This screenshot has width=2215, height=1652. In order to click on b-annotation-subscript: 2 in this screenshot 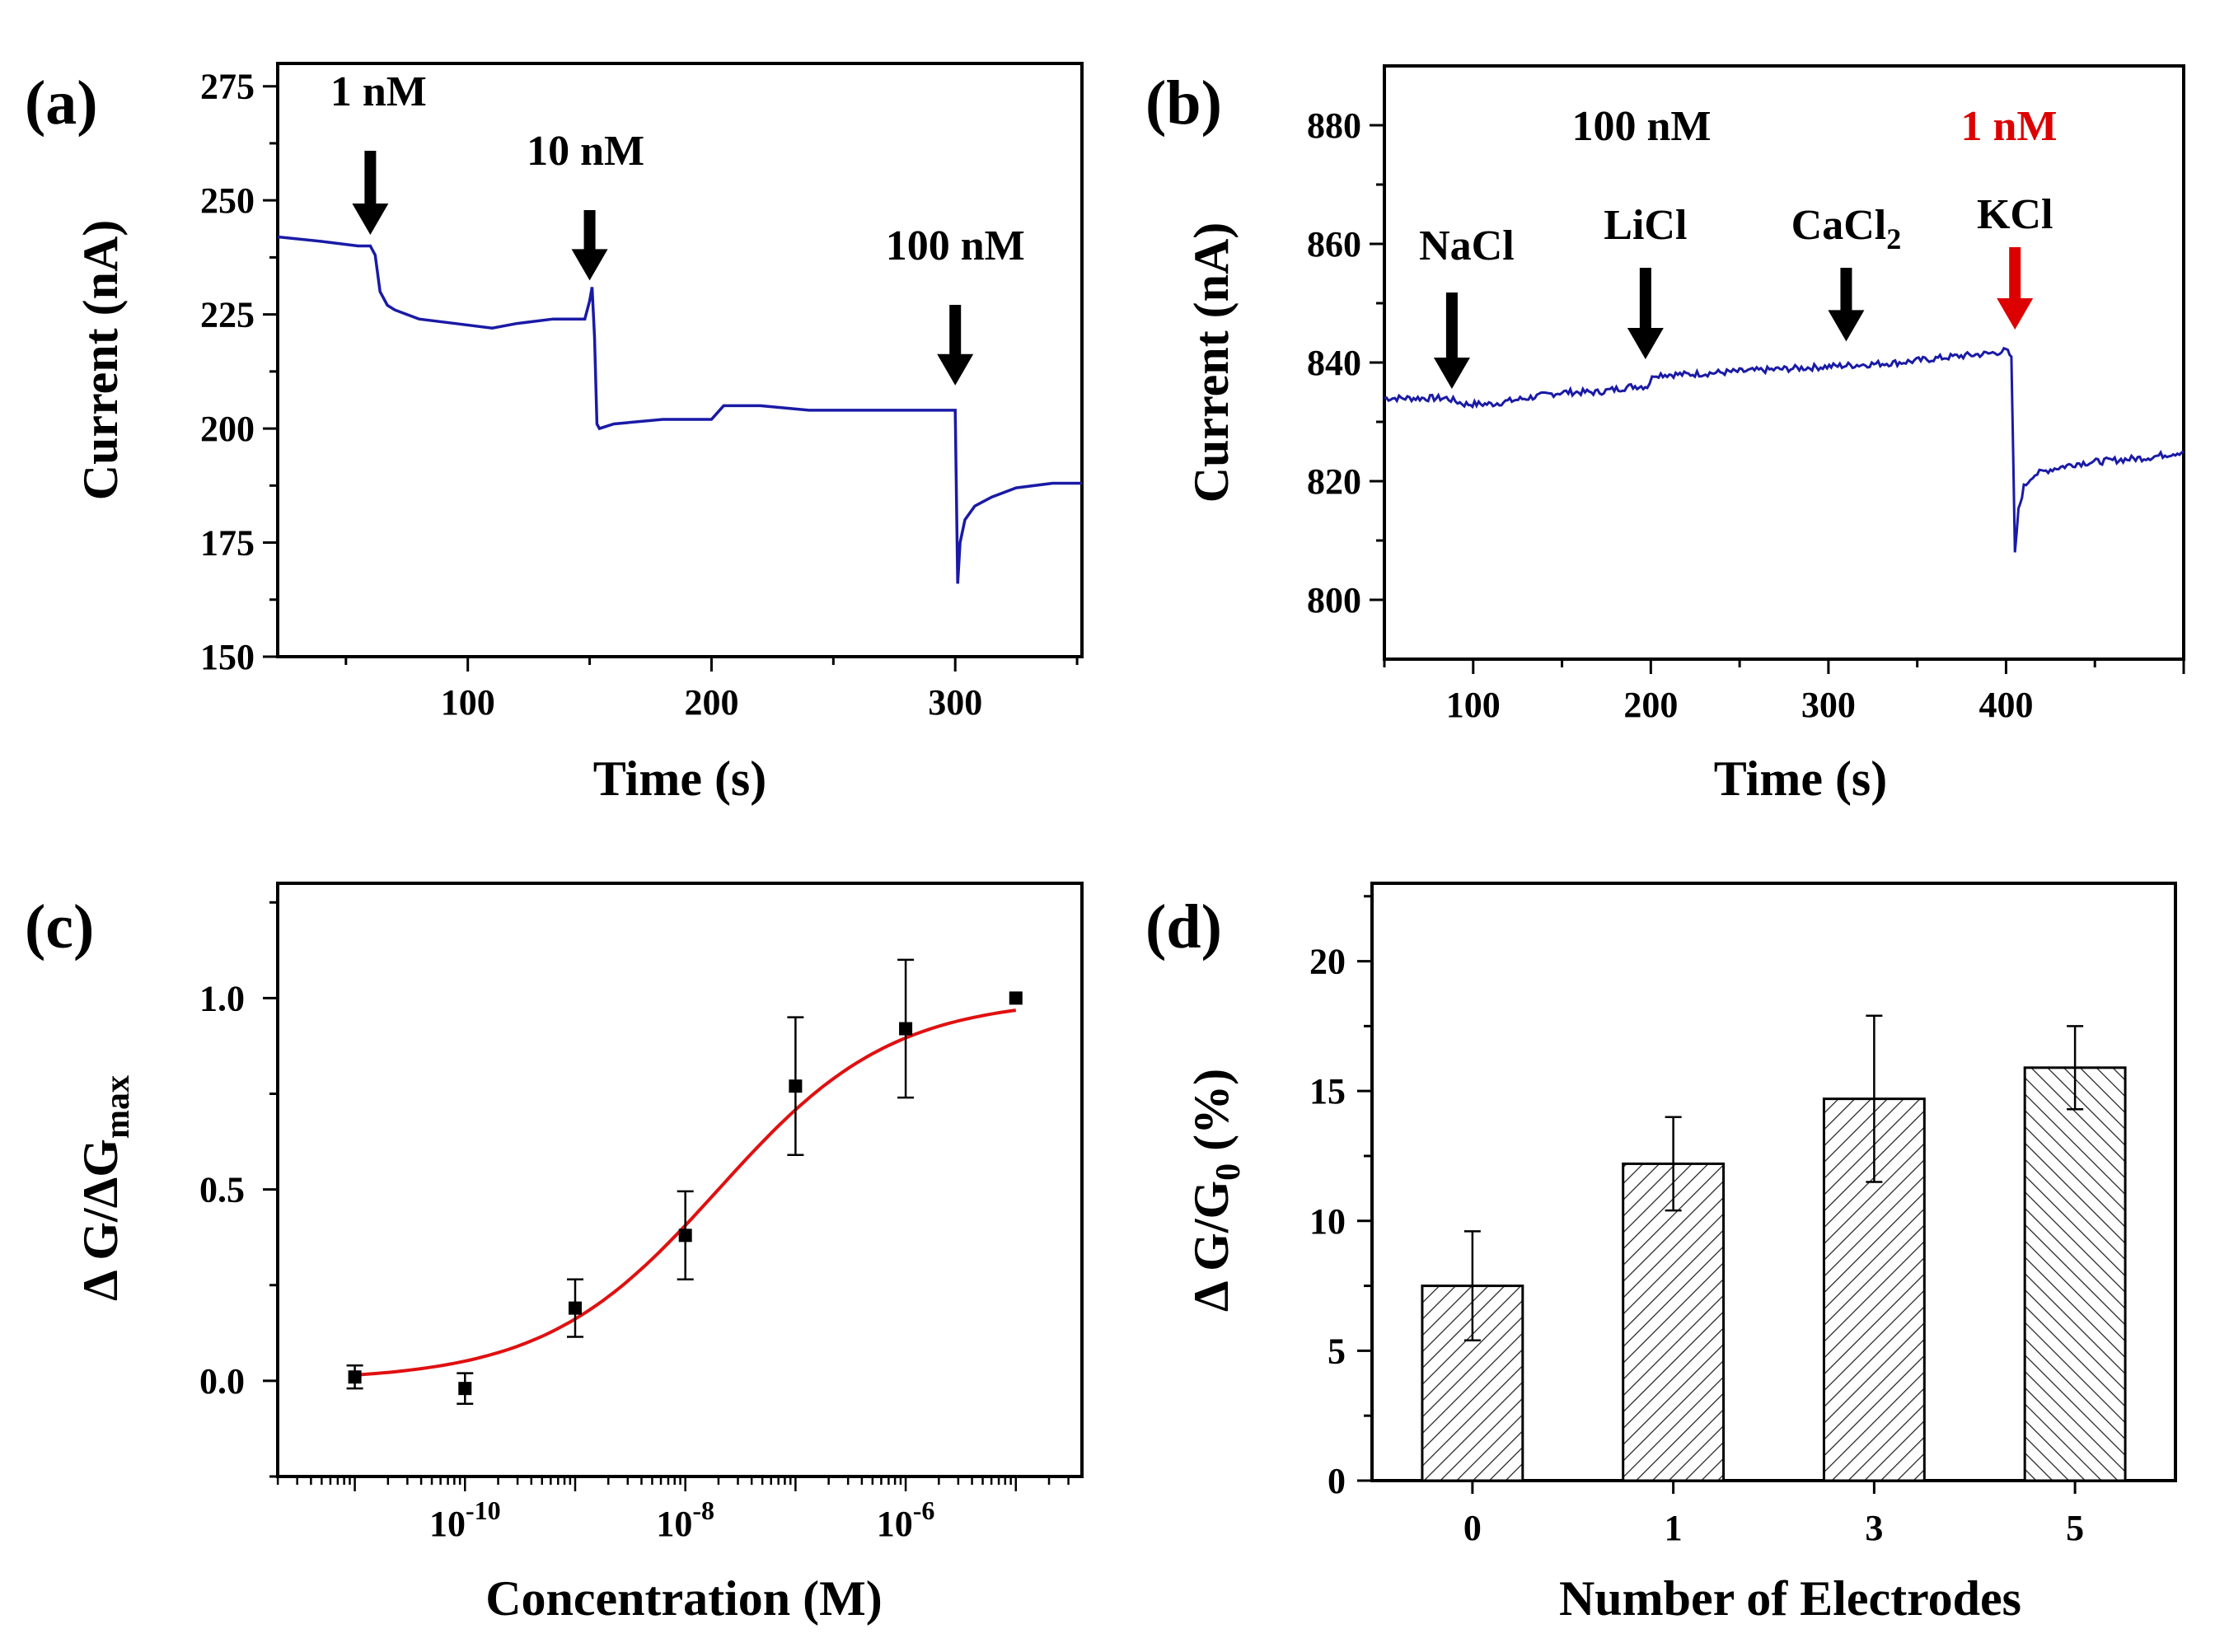, I will do `click(1894, 239)`.